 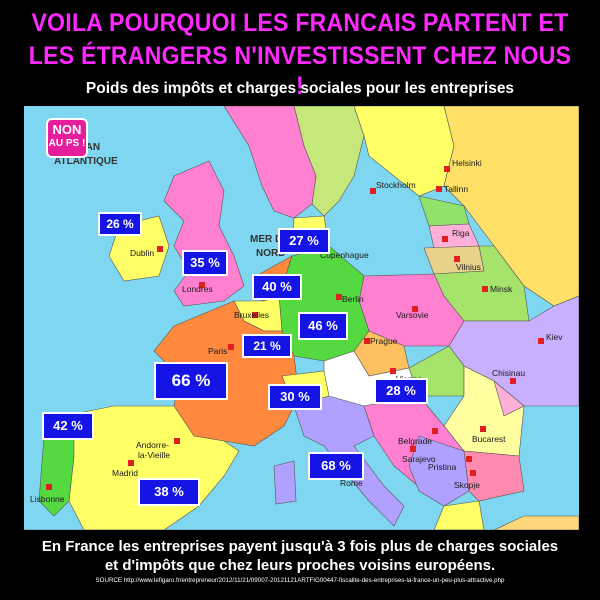 What do you see at coordinates (509, 398) in the screenshot?
I see `moldova-shape` at bounding box center [509, 398].